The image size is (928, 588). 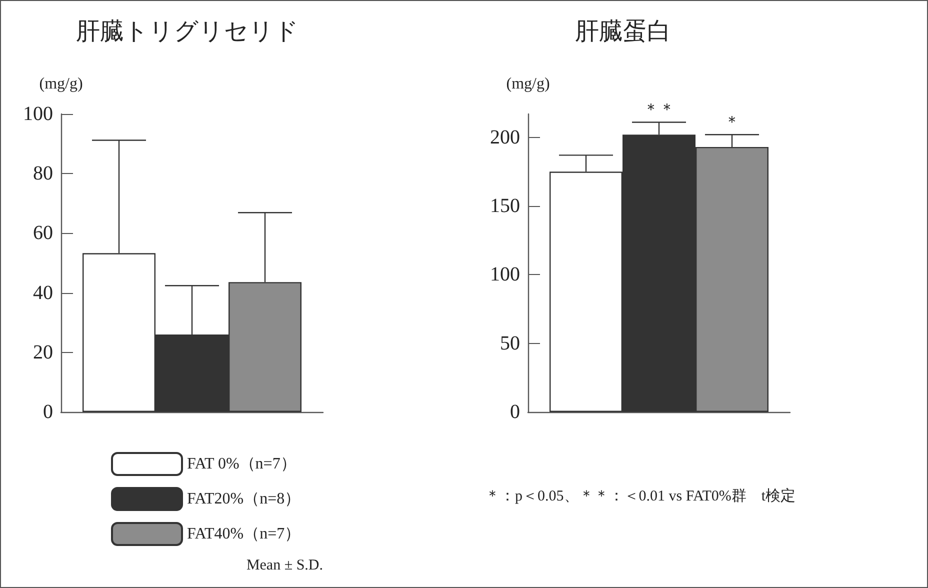 I want to click on y-tick-label: 20, so click(x=43, y=352).